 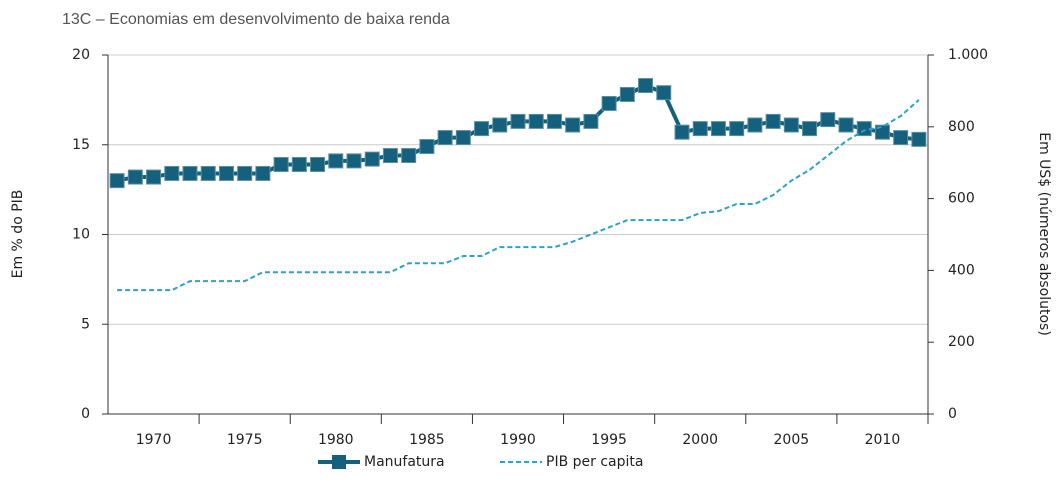 I want to click on legend-label: Manufatura, so click(x=404, y=462).